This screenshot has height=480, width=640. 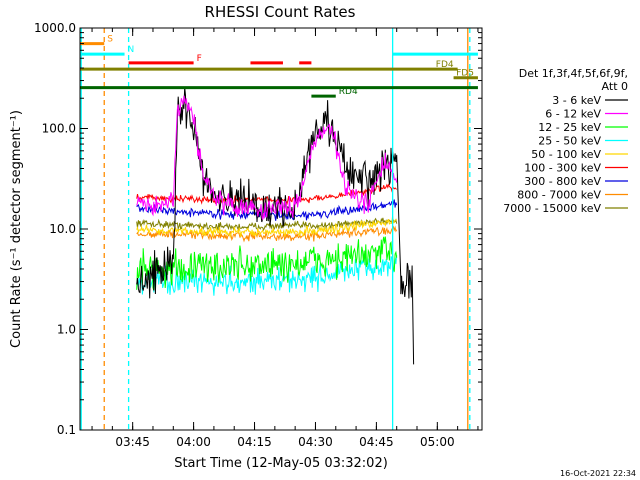 What do you see at coordinates (66, 430) in the screenshot?
I see `y-tick-label: 0.1` at bounding box center [66, 430].